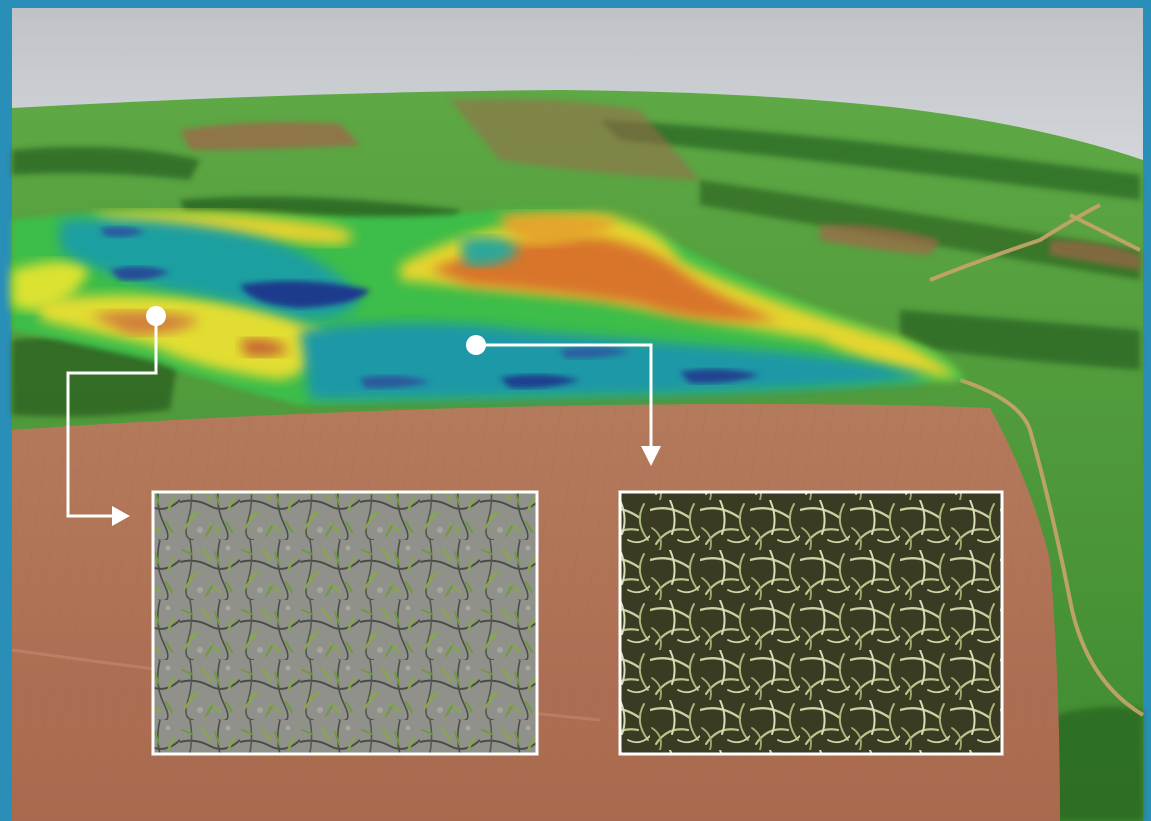 The height and width of the screenshot is (821, 1151). I want to click on dirt-roads, so click(1037, 460).